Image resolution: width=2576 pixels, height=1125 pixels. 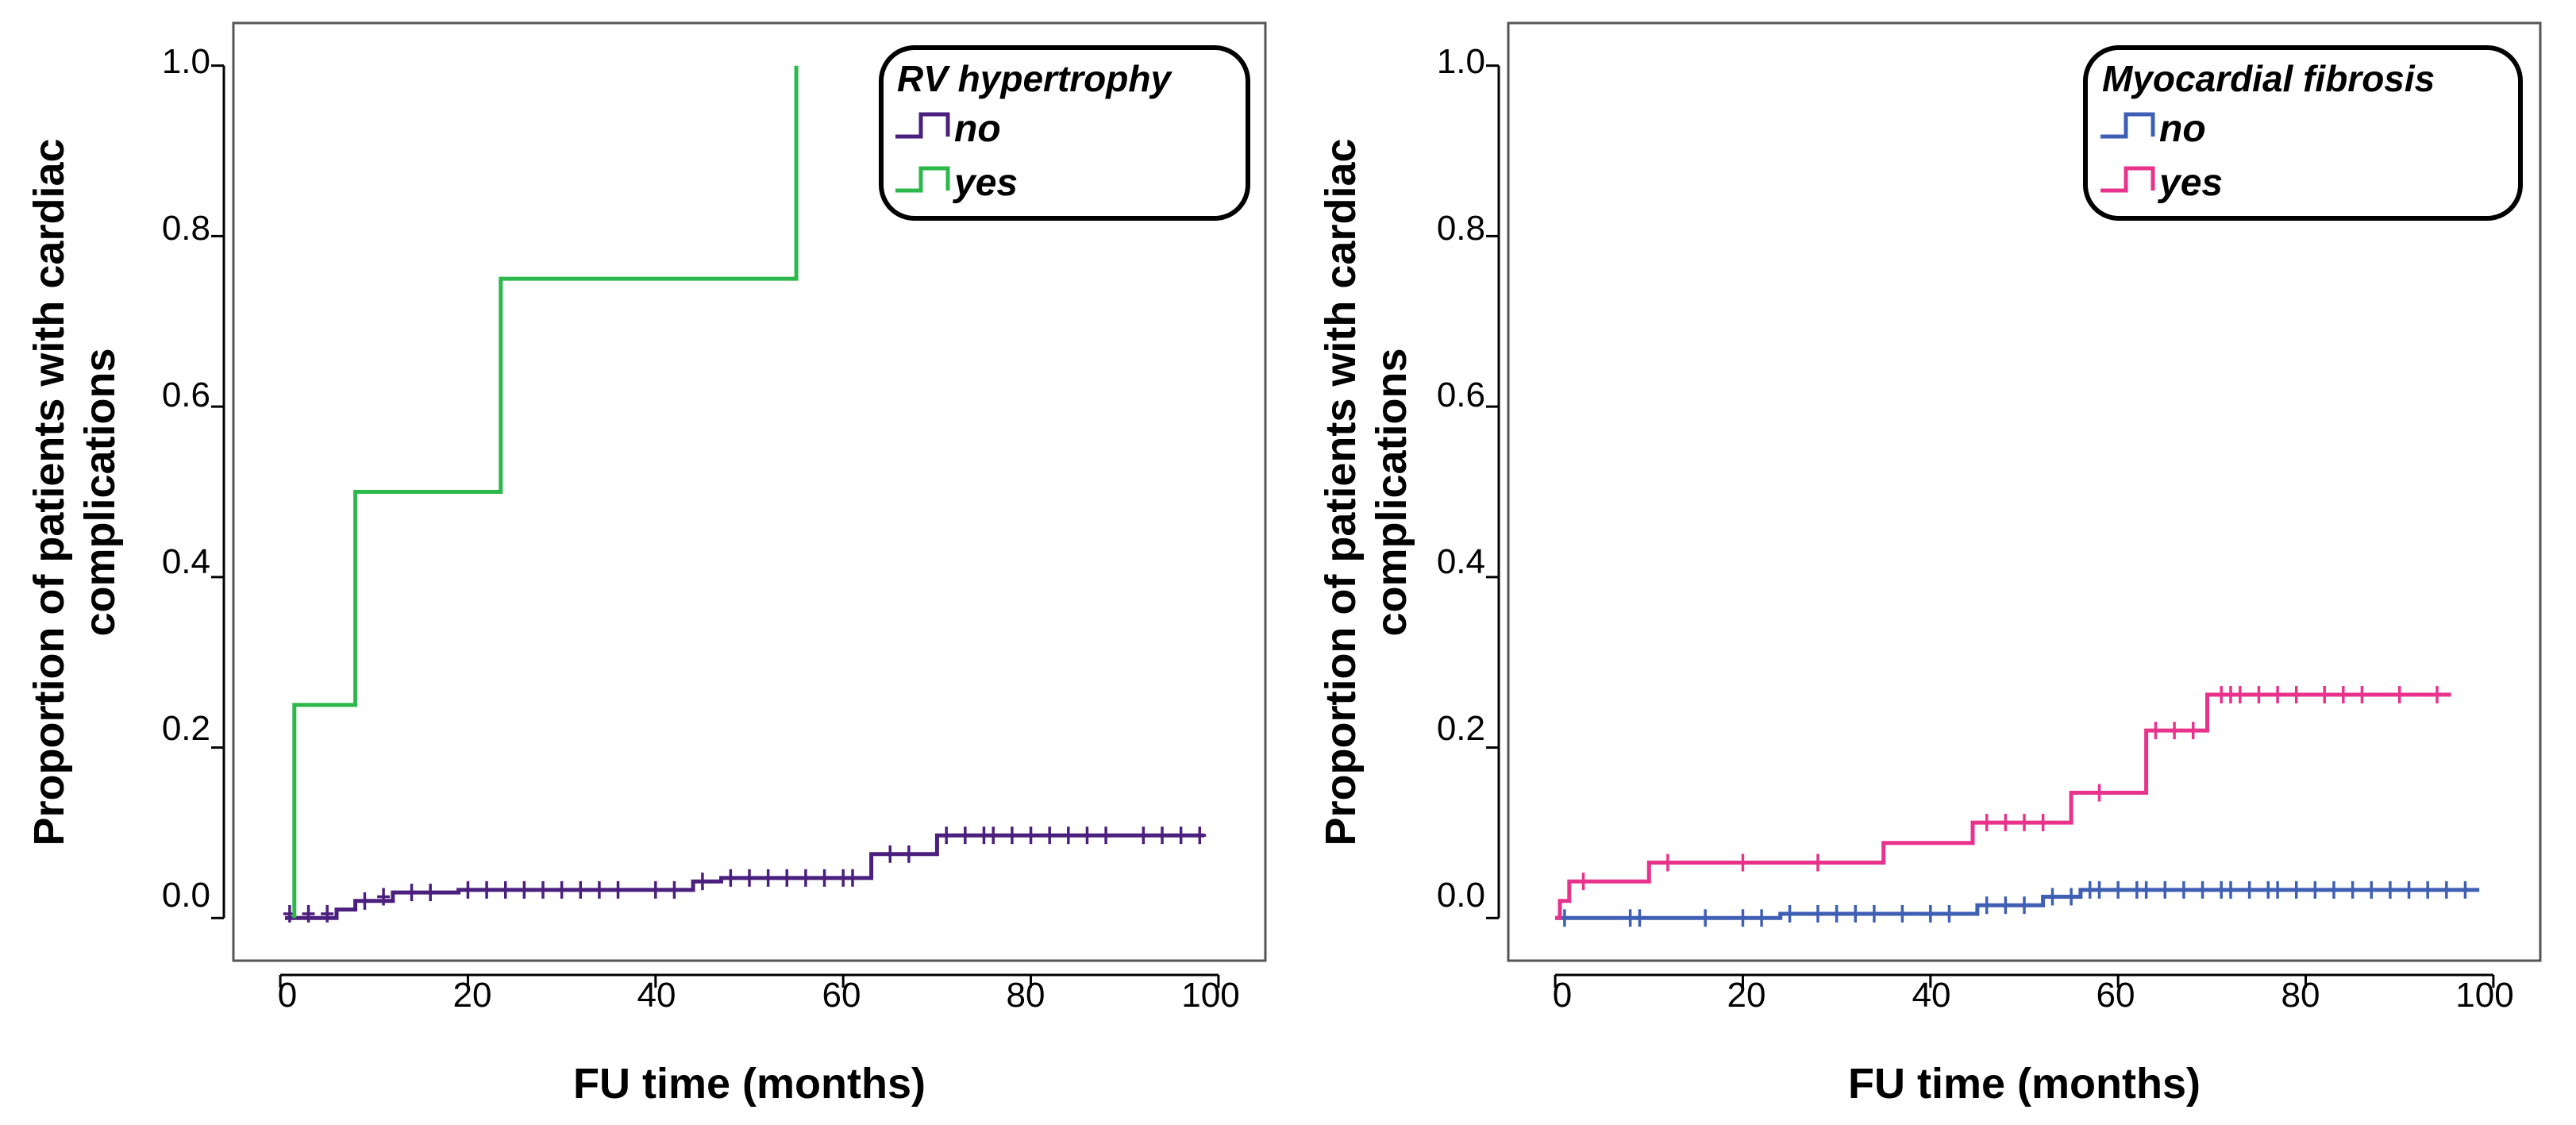 I want to click on y-tick-labels: 0.0 0.2 0.4 0.6 0.8 1.0, so click(x=186, y=478).